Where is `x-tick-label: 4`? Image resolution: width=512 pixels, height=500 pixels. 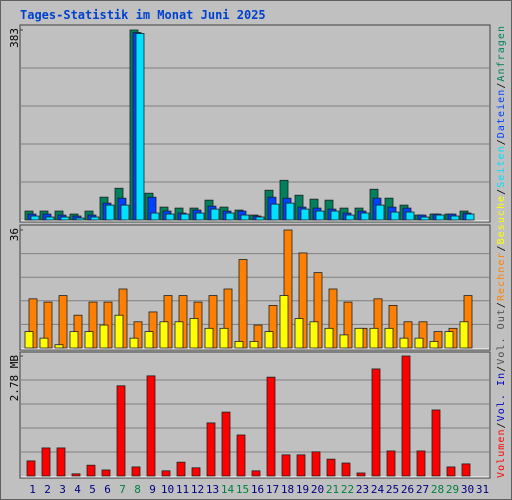 x-tick-label: 4 is located at coordinates (77, 489).